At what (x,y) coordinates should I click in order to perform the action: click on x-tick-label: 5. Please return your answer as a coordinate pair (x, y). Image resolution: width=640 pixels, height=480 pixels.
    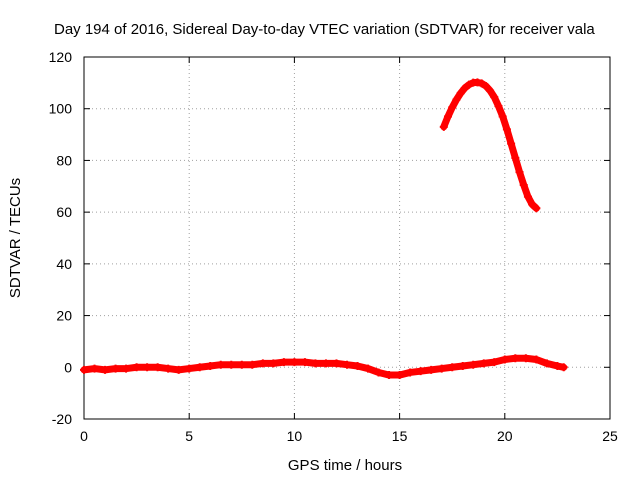
    Looking at the image, I should click on (189, 436).